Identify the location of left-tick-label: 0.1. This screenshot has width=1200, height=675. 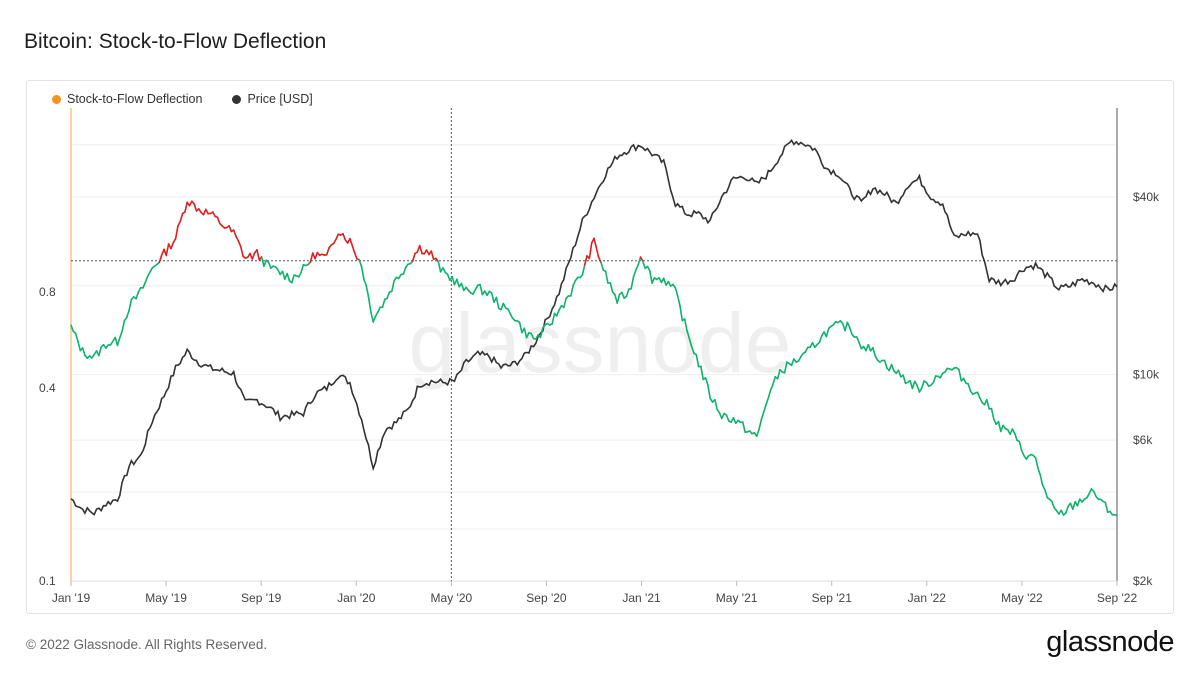
(47, 581).